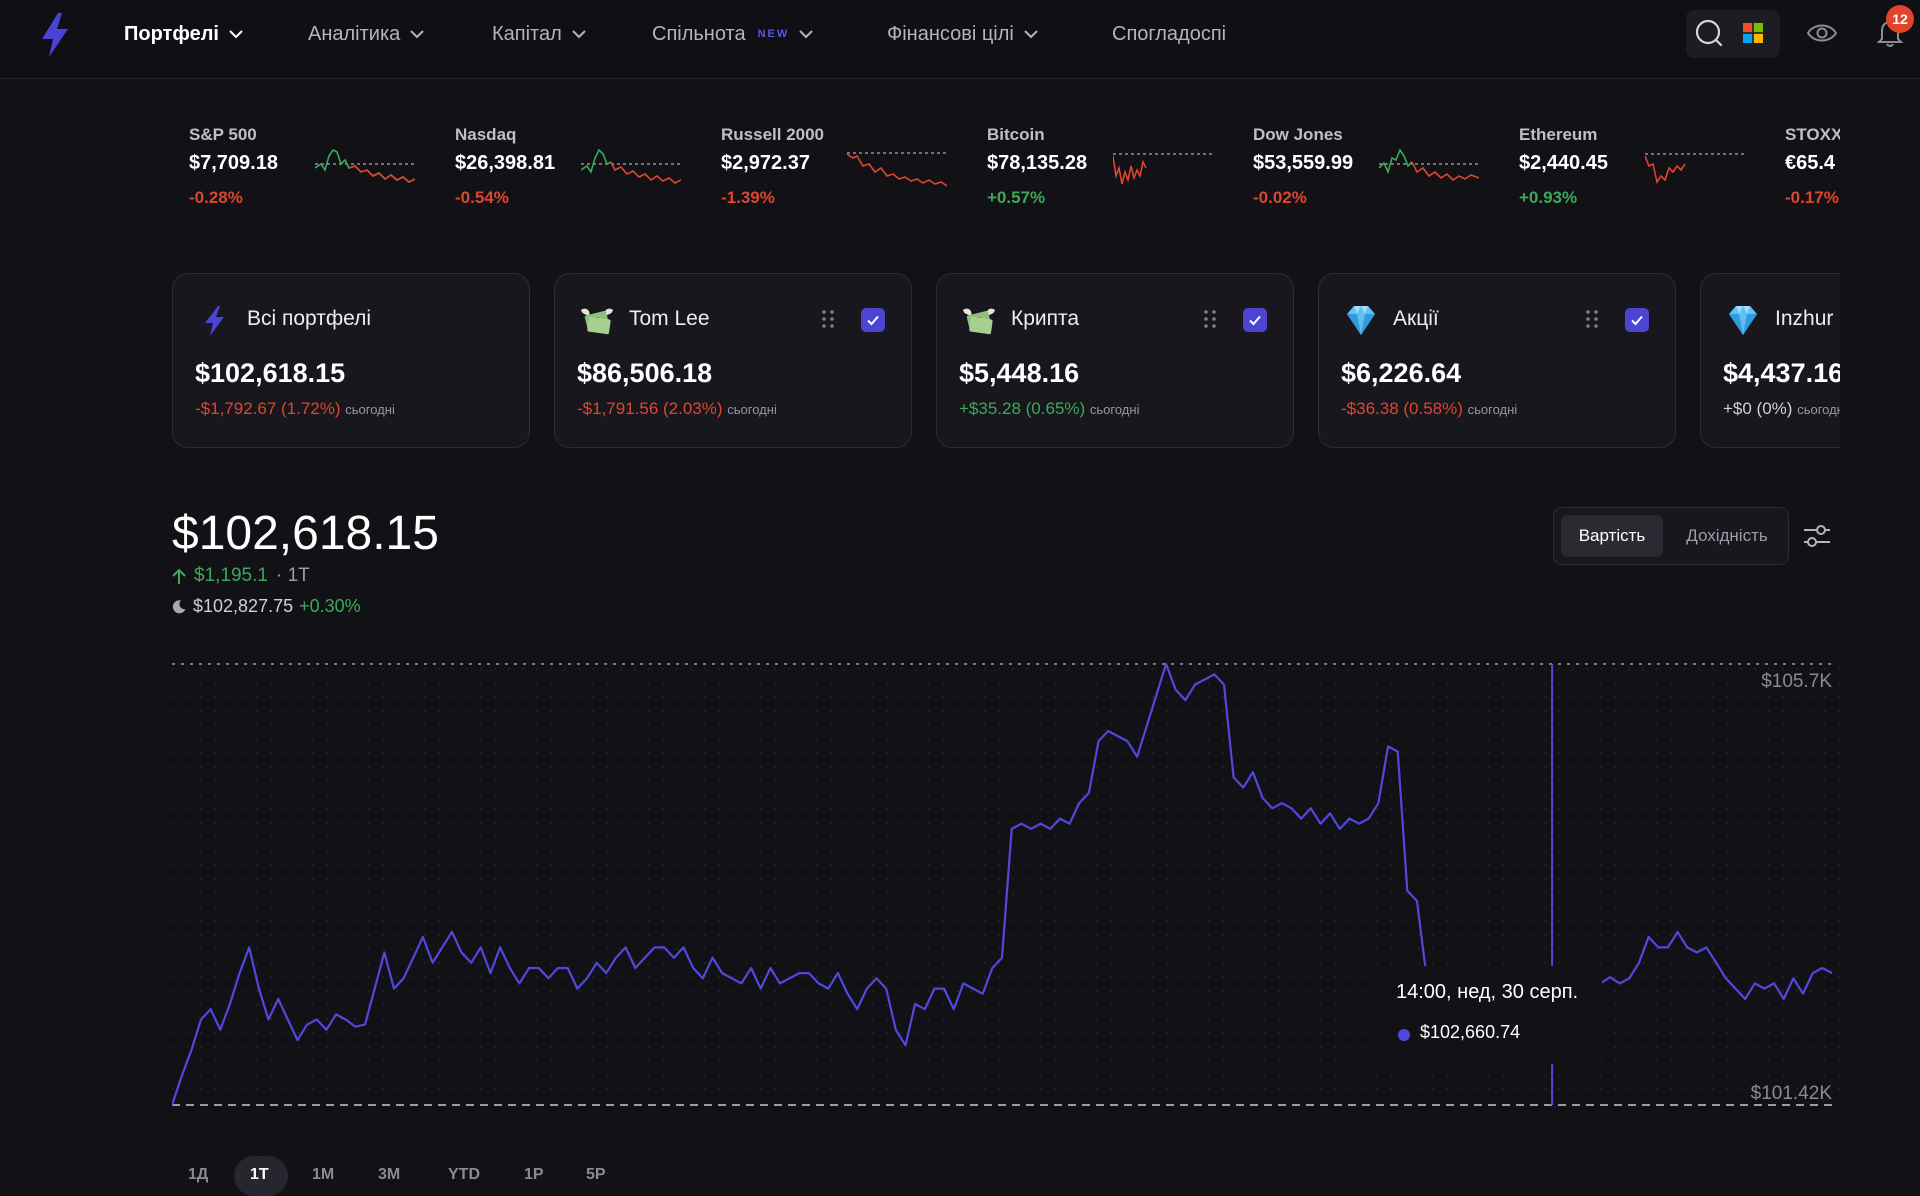 The width and height of the screenshot is (1920, 1196). Describe the element at coordinates (1817, 536) in the screenshot. I see `sliders-icon` at that location.